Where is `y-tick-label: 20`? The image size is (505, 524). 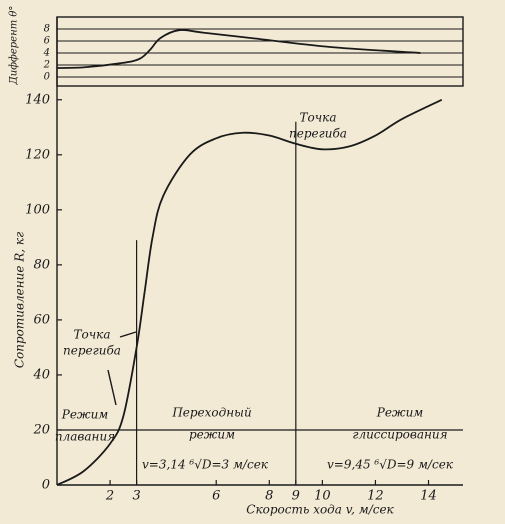
y-tick-label: 20 is located at coordinates (41, 429).